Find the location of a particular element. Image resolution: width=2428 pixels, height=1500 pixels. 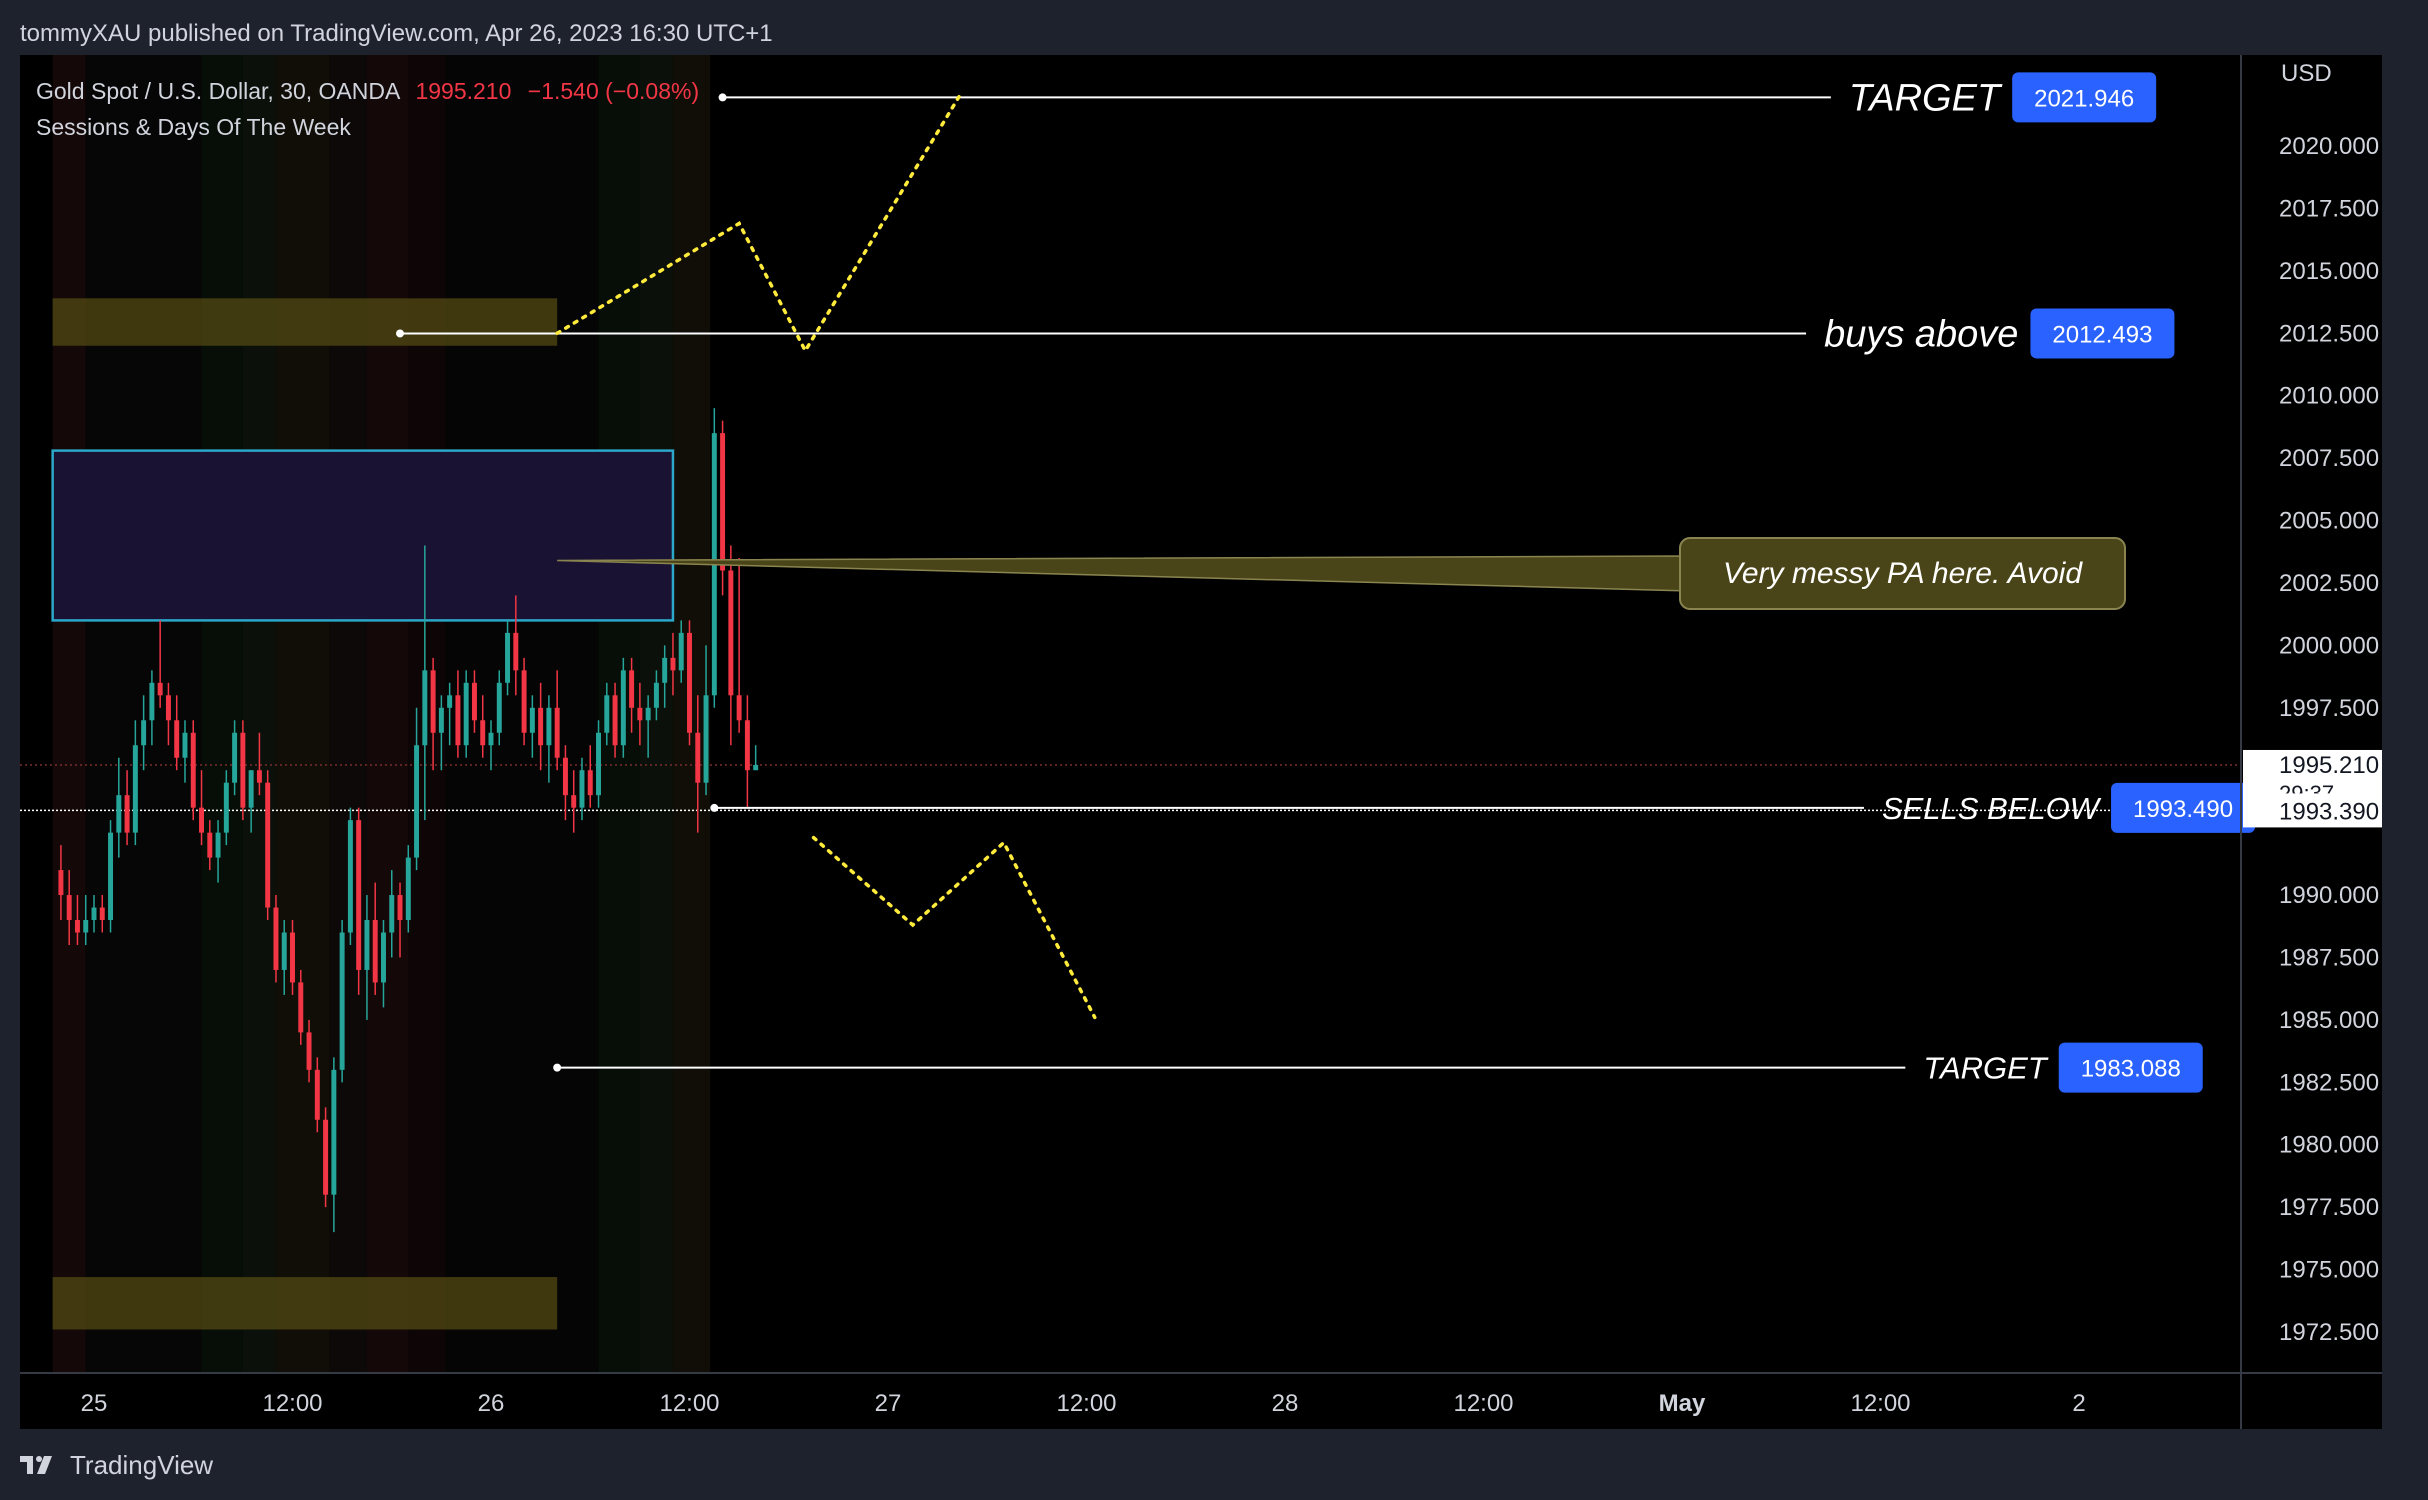

symbol-name: Gold Spot / U.S. Dollar, 30, OANDA is located at coordinates (218, 91).